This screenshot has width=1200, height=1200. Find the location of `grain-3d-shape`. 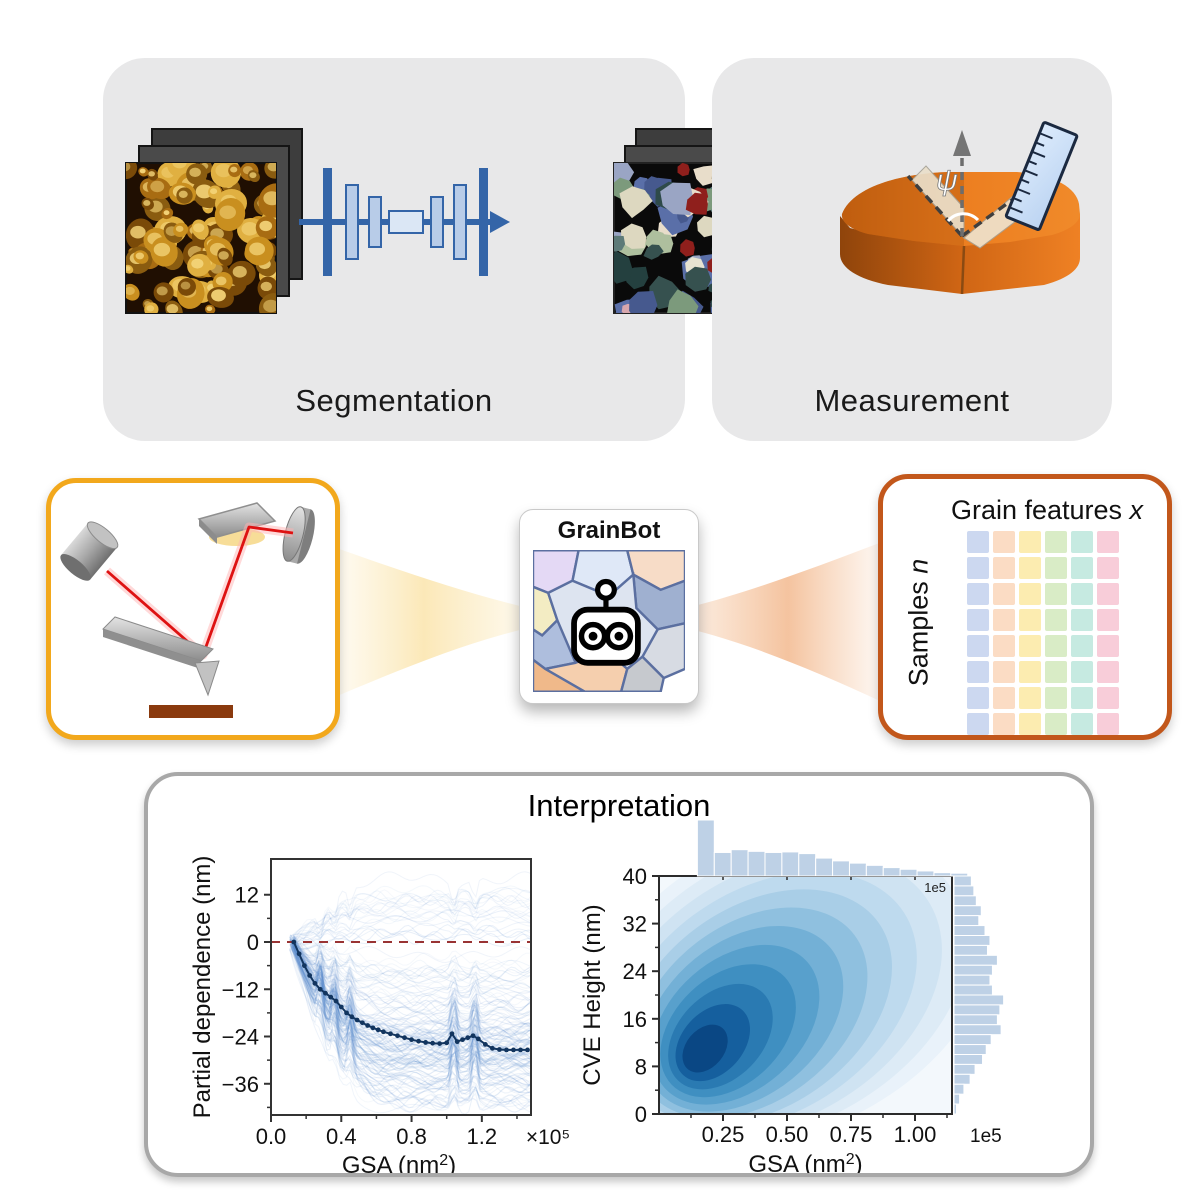

grain-3d-shape is located at coordinates (960, 230).